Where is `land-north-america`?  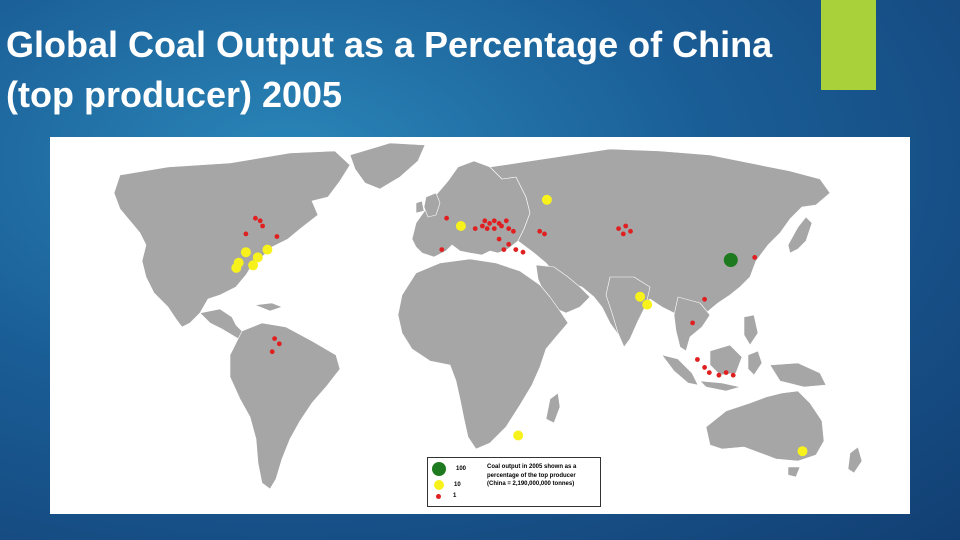
land-north-america is located at coordinates (232, 239).